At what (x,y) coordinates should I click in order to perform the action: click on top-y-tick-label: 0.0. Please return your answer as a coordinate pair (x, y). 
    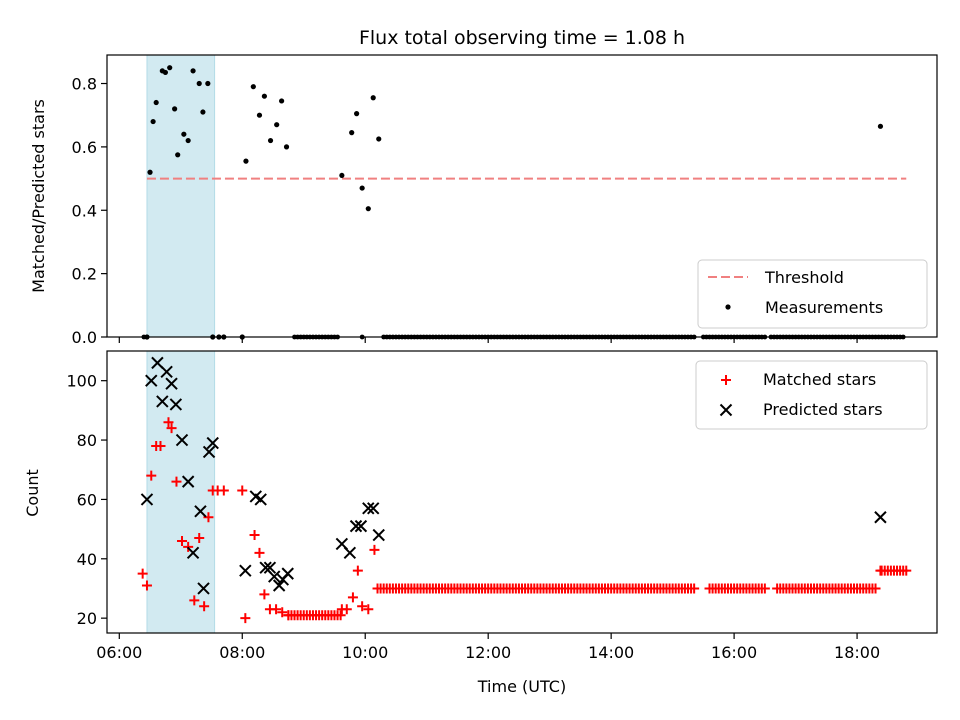
    Looking at the image, I should click on (84, 337).